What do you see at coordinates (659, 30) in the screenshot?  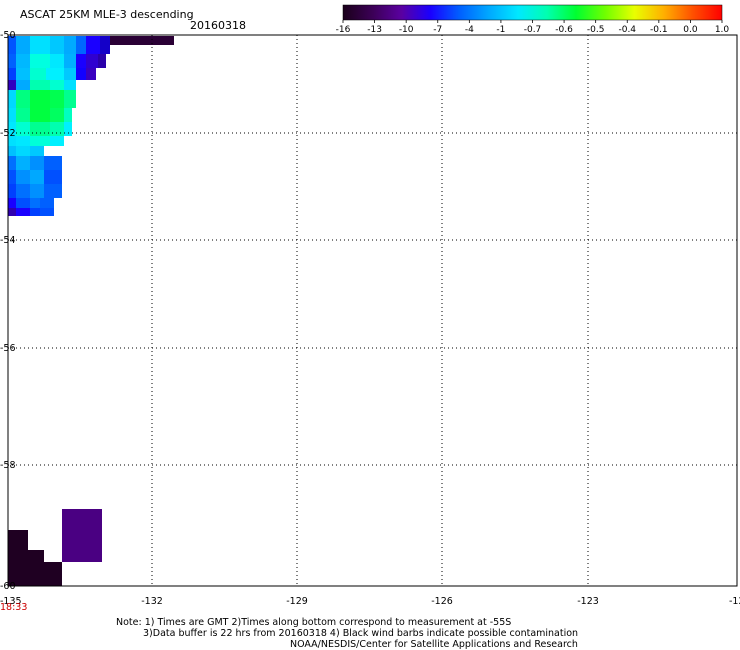 I see `colorbar-label: -0.1` at bounding box center [659, 30].